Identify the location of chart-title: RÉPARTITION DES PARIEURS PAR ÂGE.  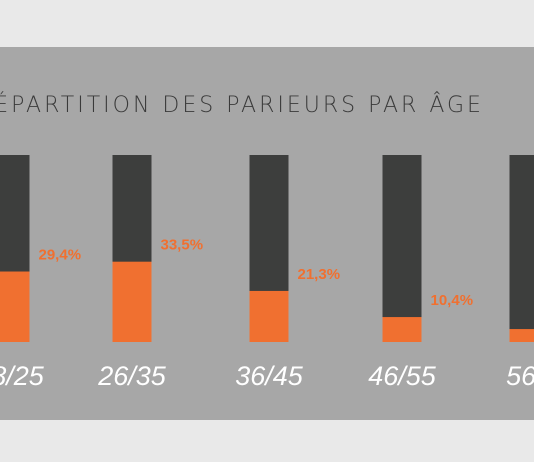
(242, 105).